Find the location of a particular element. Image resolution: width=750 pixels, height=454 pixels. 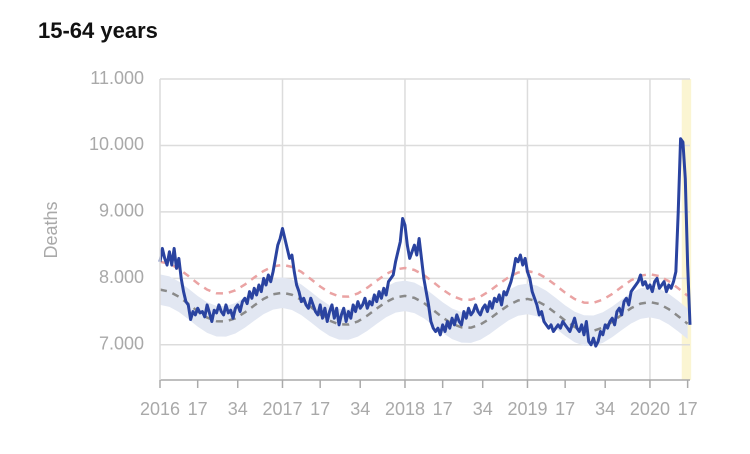

y-tick-label: 7.000 is located at coordinates (121, 344).